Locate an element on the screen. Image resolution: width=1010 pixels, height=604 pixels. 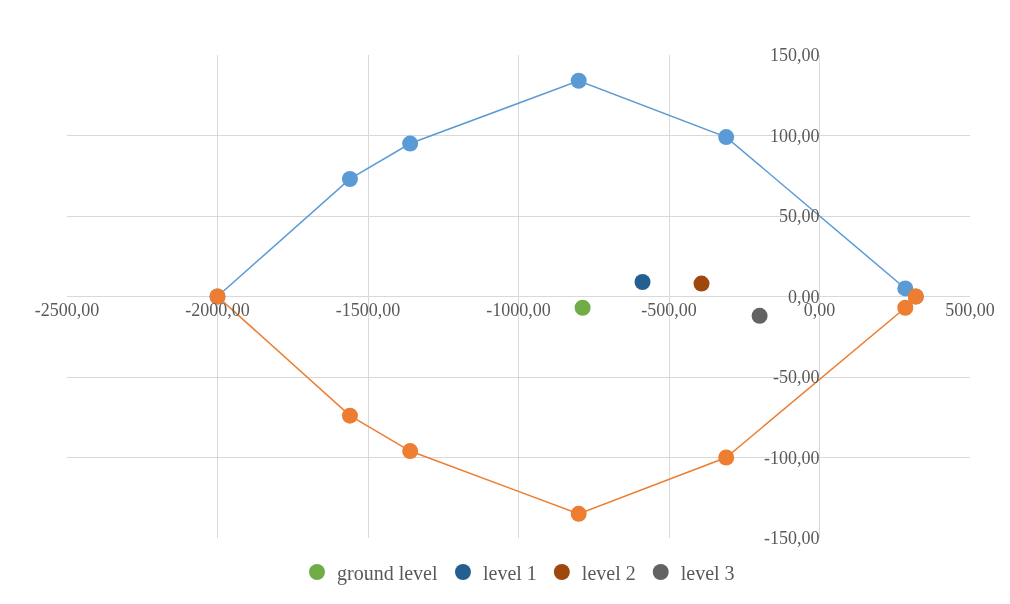
y-tick-label: -150,00 is located at coordinates (792, 538).